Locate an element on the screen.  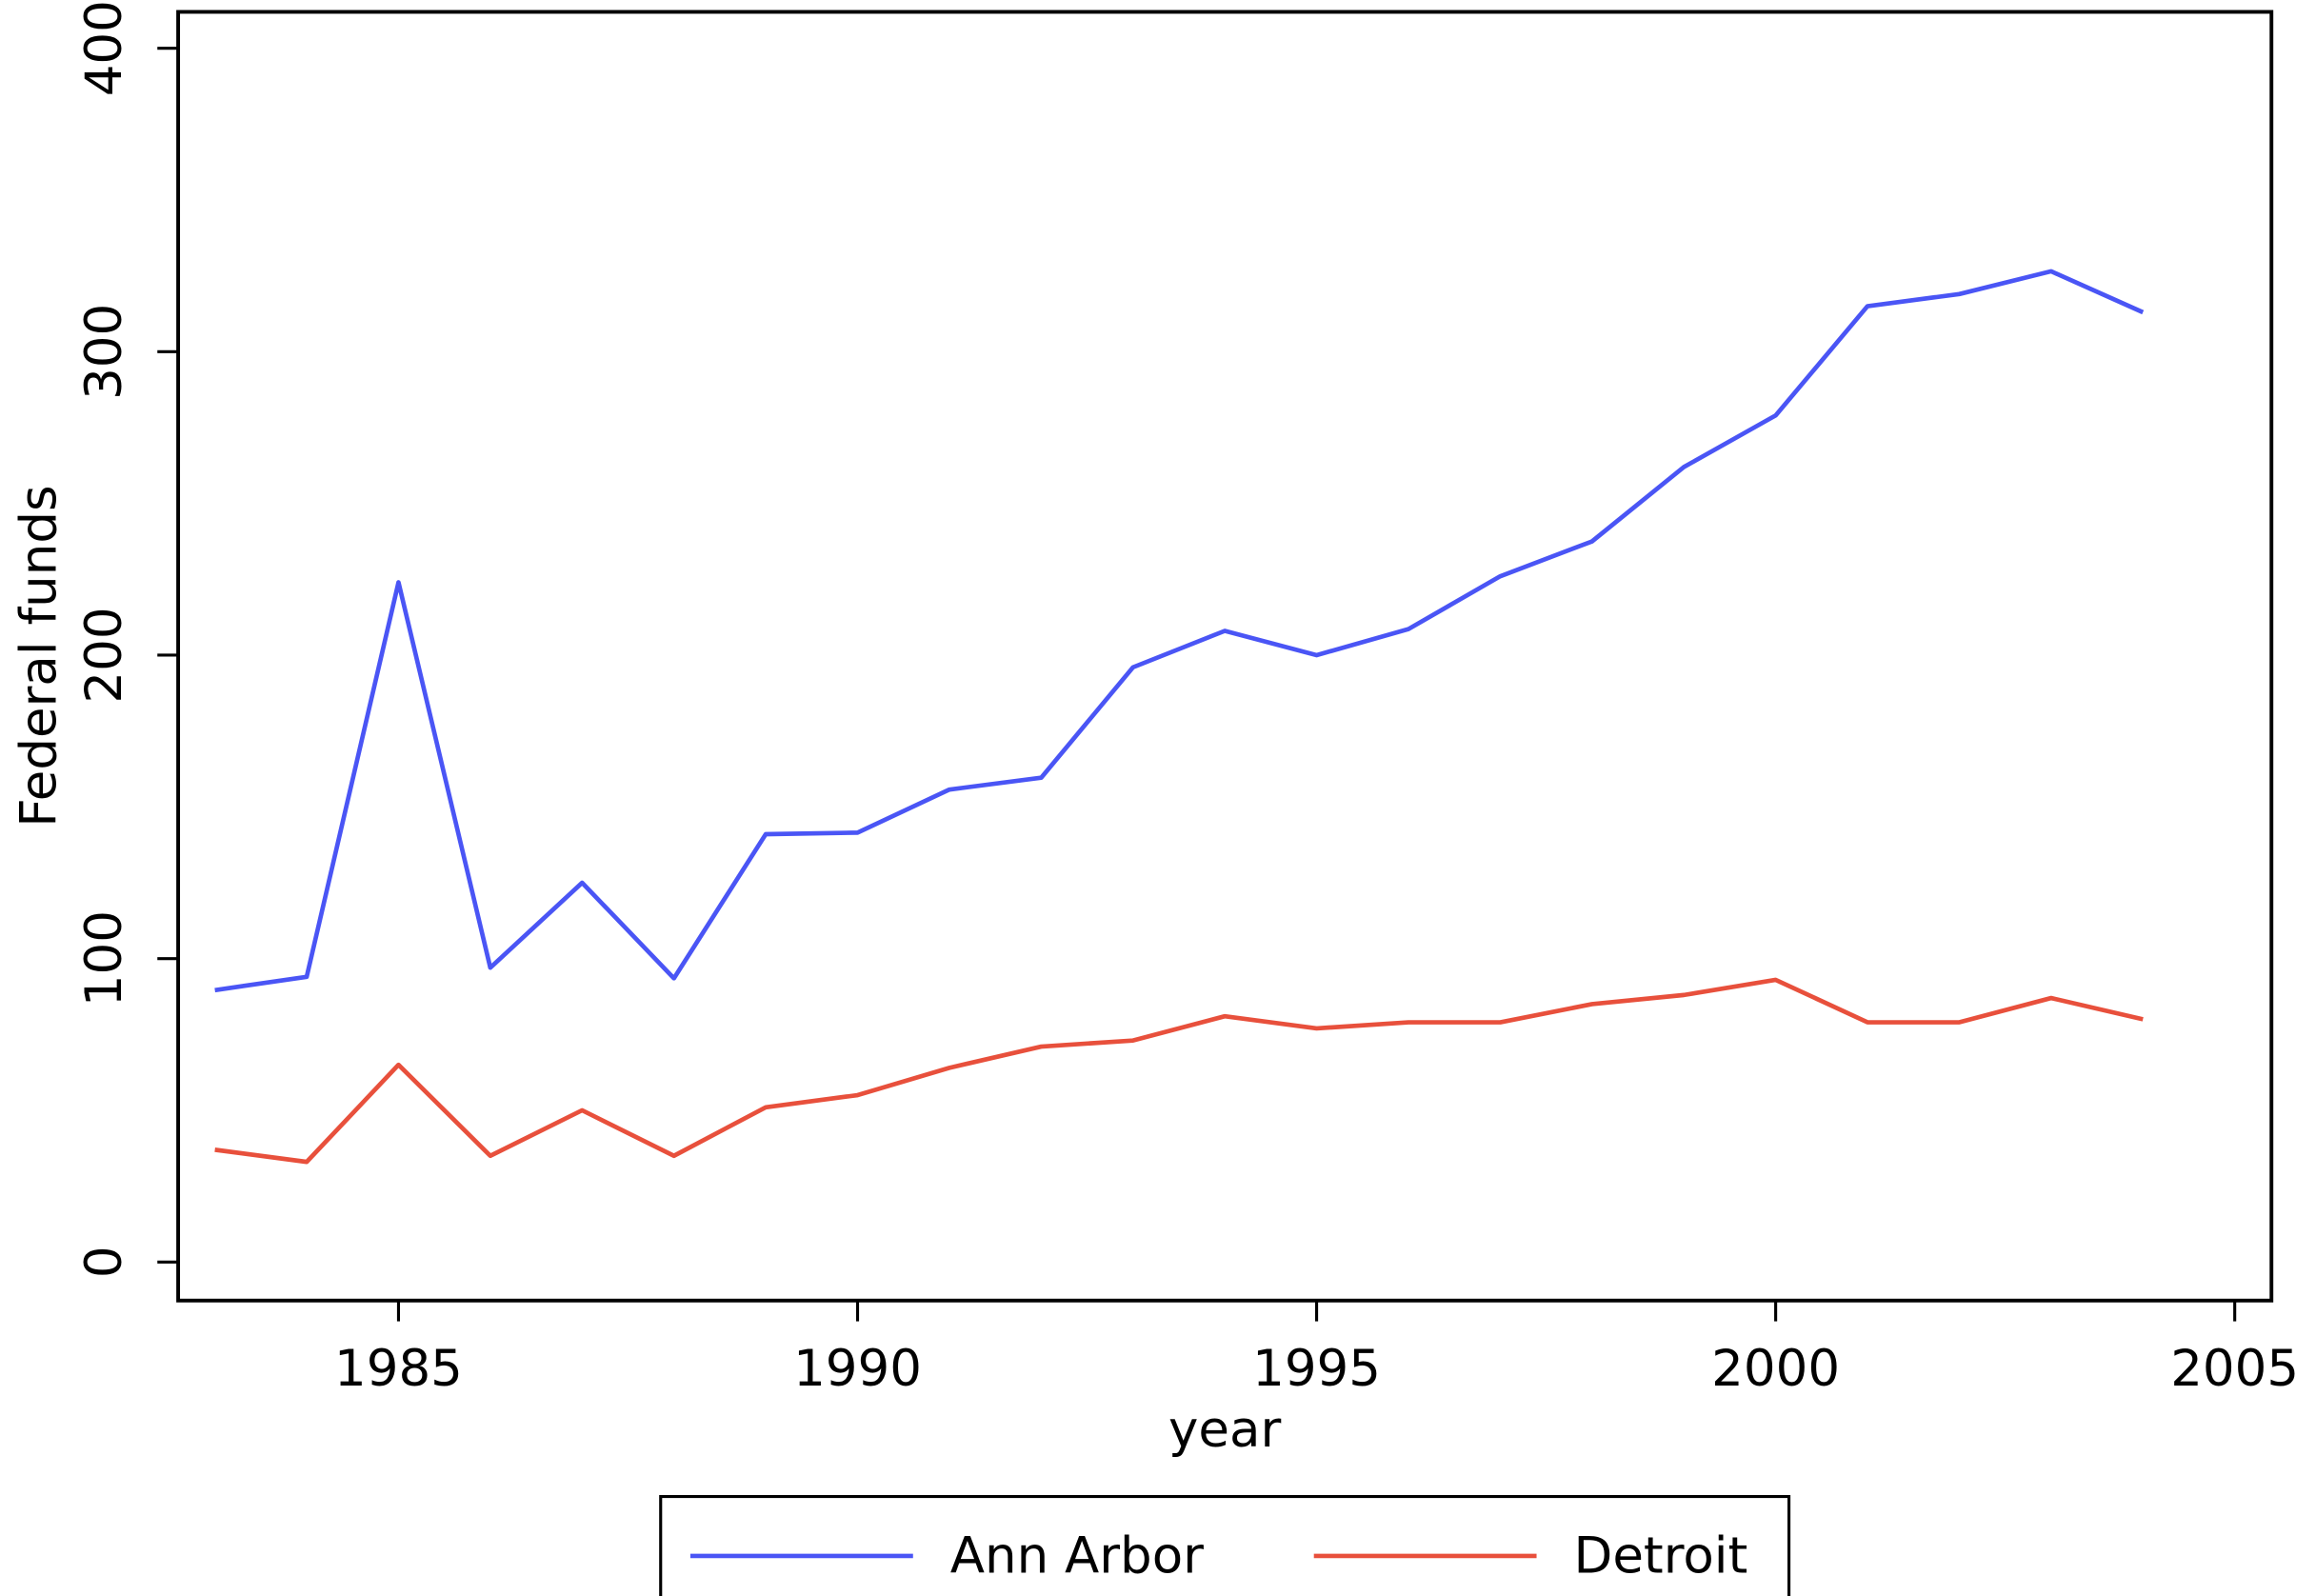
y-tick-label: 200 is located at coordinates (104, 655).